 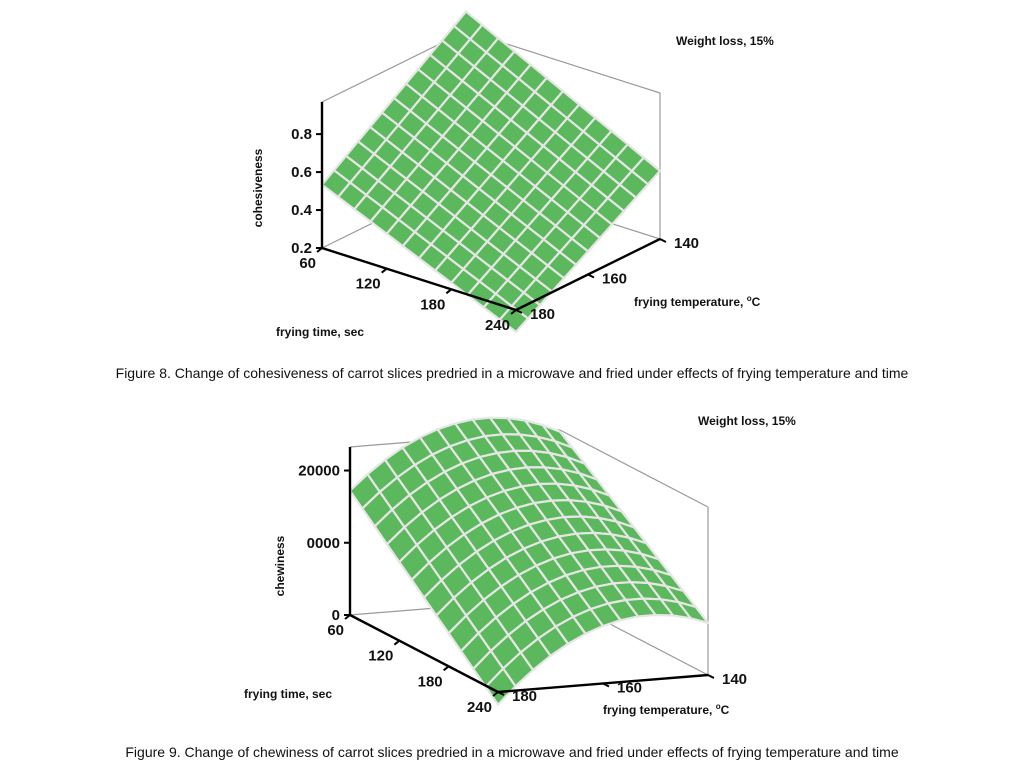 What do you see at coordinates (634, 468) in the screenshot?
I see `box-edge` at bounding box center [634, 468].